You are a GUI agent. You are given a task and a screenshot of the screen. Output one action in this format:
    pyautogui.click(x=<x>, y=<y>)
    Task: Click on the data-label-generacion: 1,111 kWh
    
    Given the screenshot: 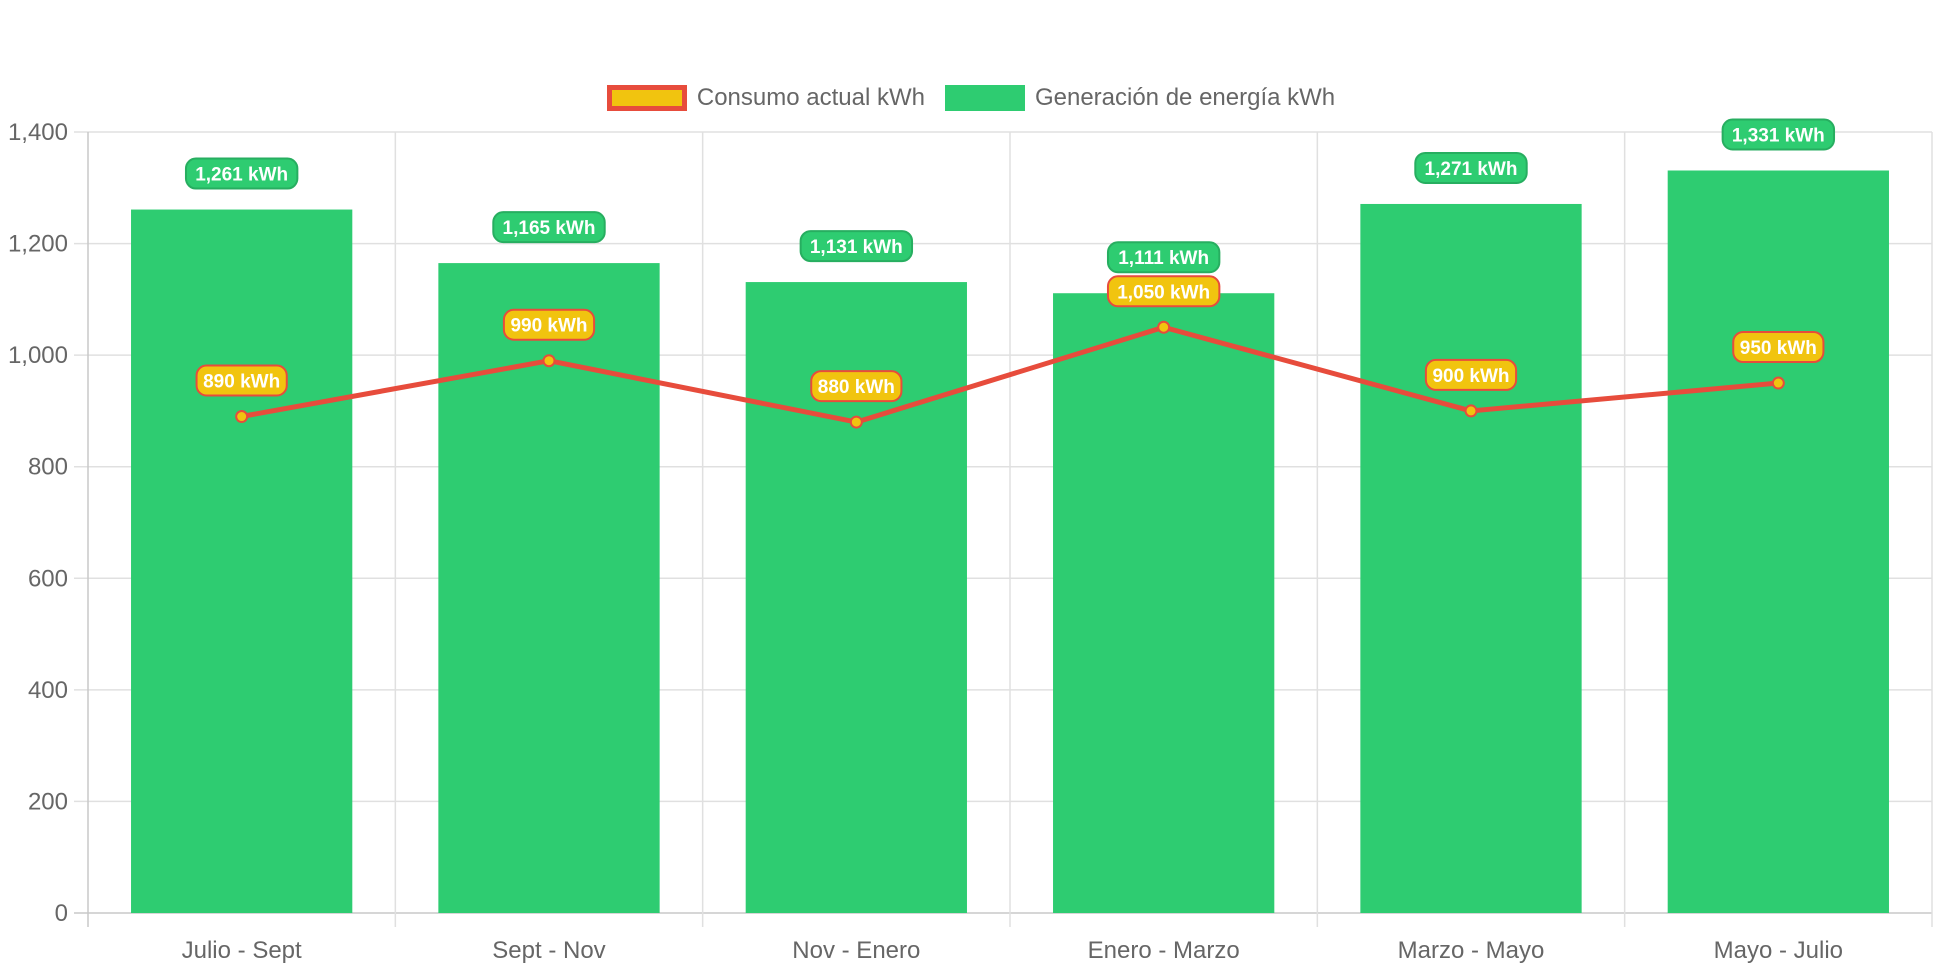 What is the action you would take?
    pyautogui.click(x=1163, y=258)
    